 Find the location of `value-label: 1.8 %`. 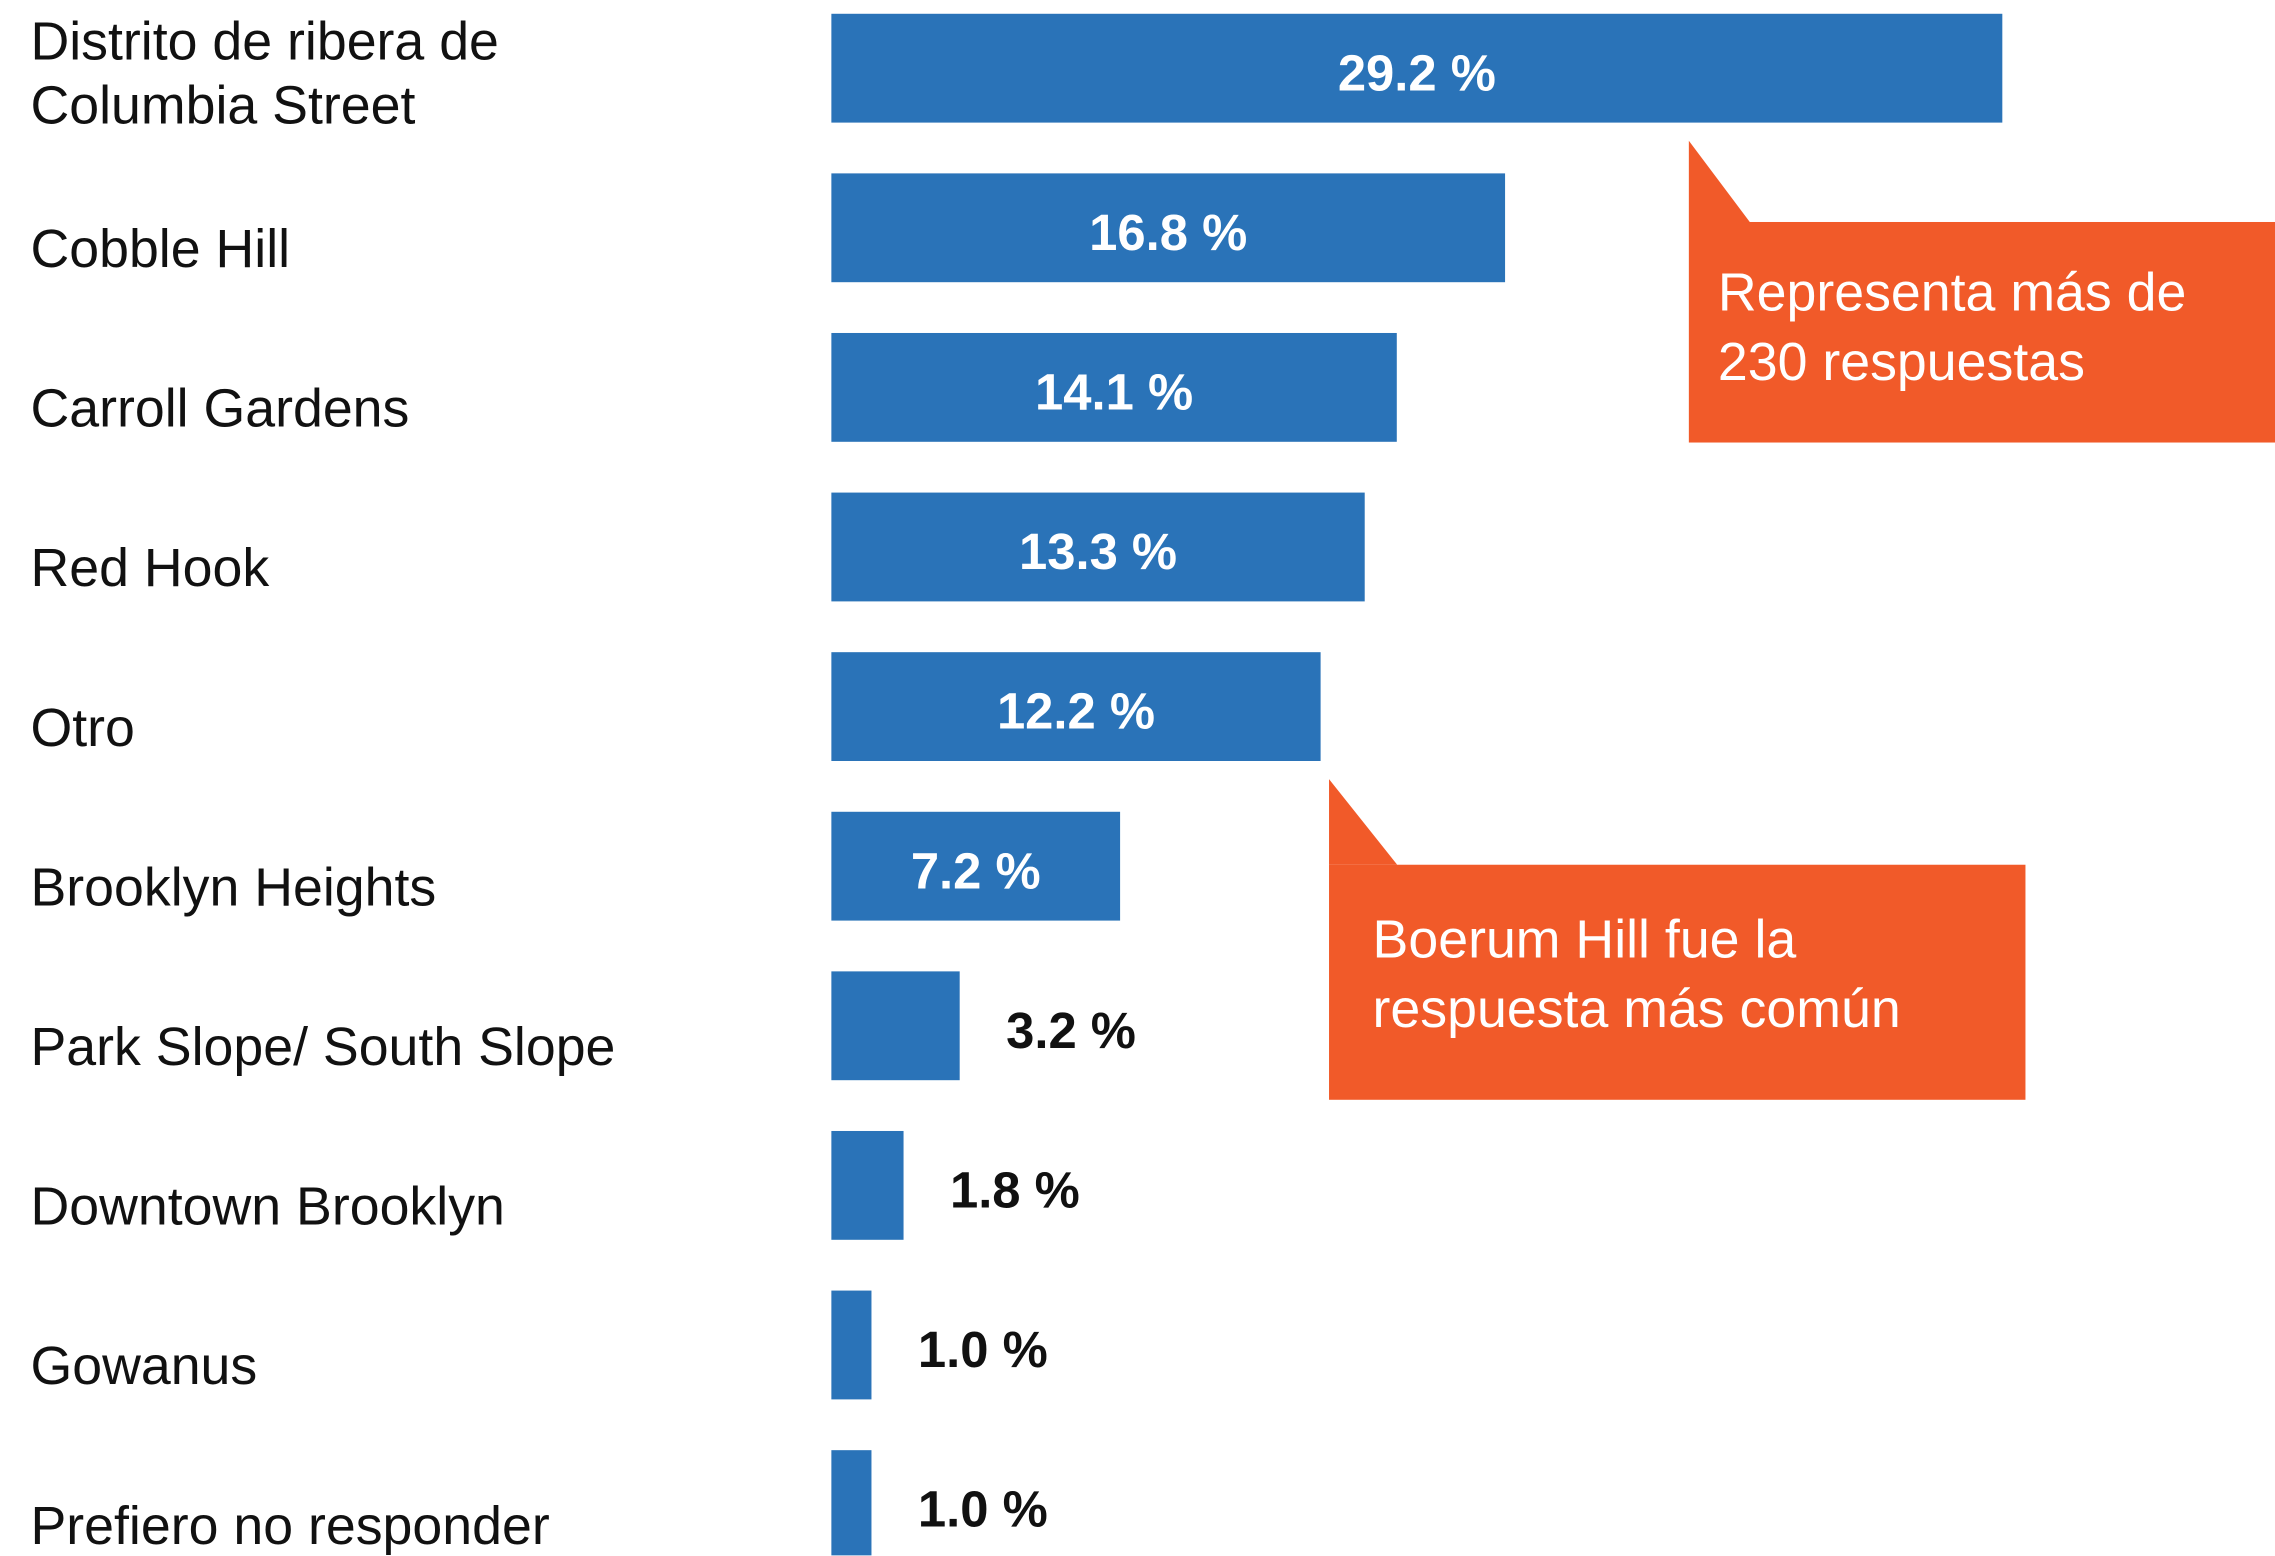

value-label: 1.8 % is located at coordinates (1015, 1189).